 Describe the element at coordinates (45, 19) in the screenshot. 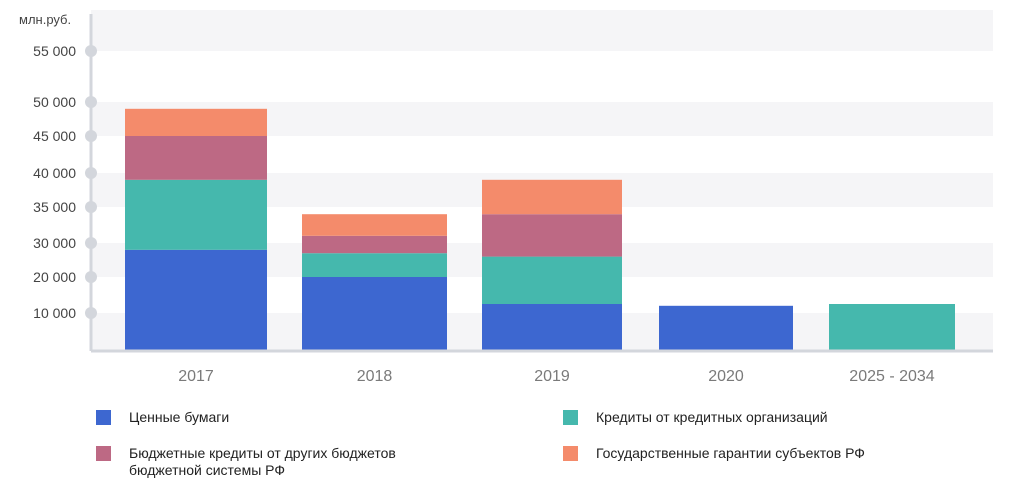

I see `y-axis-label: млн.руб.` at that location.